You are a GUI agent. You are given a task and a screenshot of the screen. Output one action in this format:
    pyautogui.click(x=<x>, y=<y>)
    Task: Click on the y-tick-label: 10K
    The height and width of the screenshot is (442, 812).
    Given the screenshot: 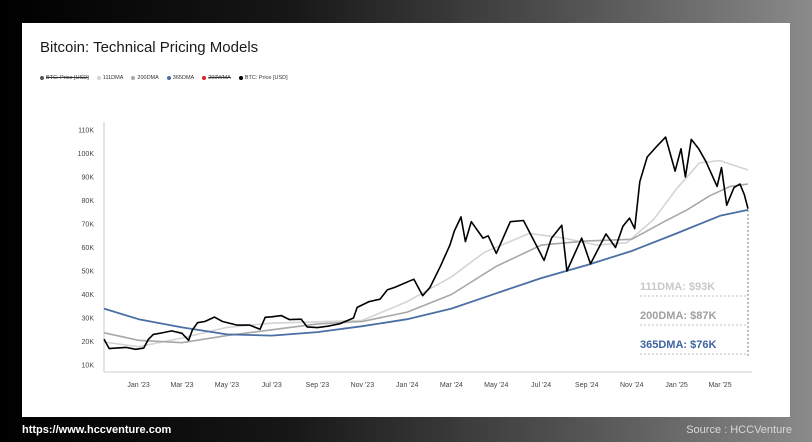 What is the action you would take?
    pyautogui.click(x=88, y=366)
    